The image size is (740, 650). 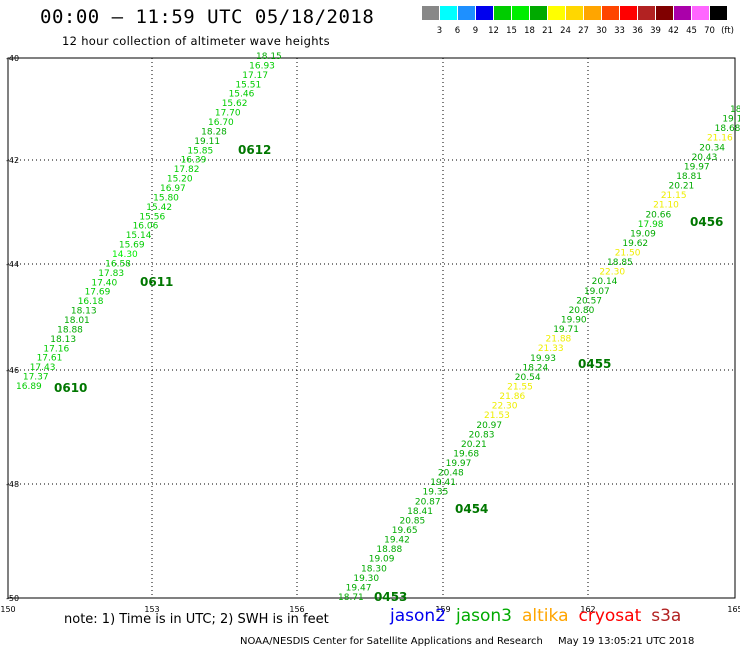 I want to click on wave-height-label: 18.24, so click(x=535, y=368).